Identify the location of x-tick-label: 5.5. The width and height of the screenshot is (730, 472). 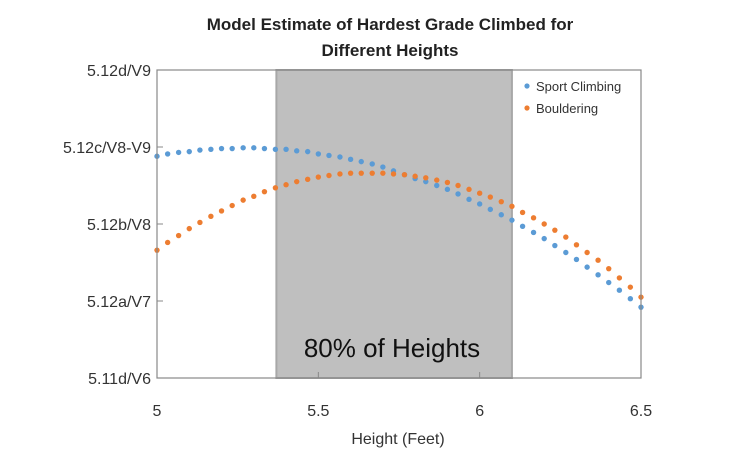
(318, 411).